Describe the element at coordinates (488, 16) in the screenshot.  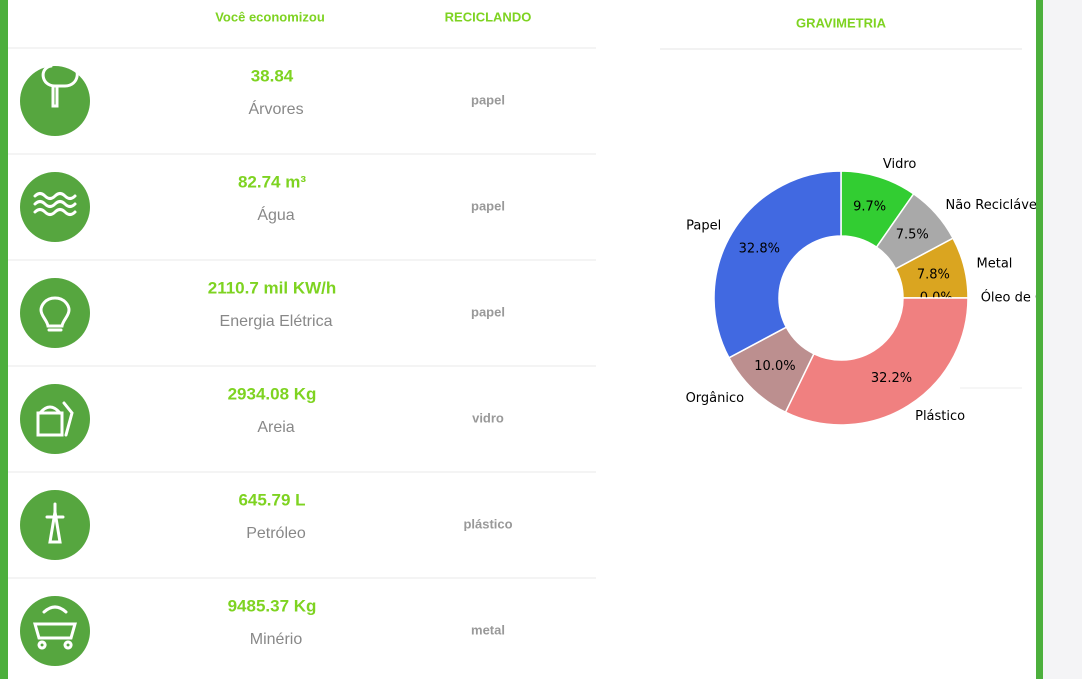
I see `column-header: RECICLANDO` at that location.